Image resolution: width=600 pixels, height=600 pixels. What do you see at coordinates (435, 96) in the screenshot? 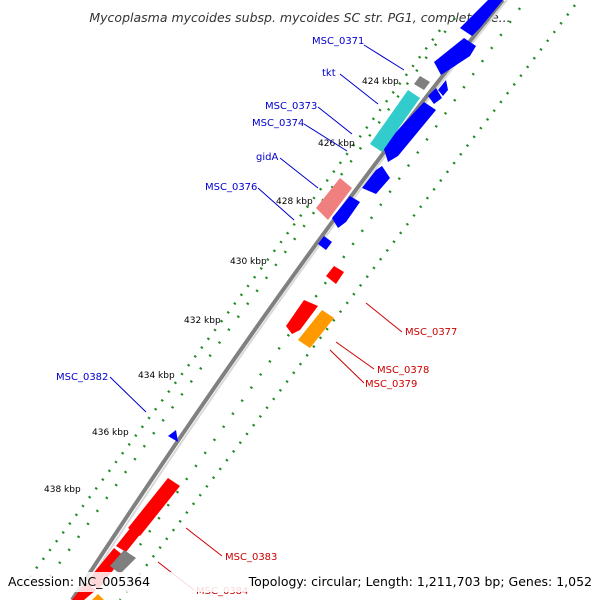
I see `gene-fwd-small-a` at bounding box center [435, 96].